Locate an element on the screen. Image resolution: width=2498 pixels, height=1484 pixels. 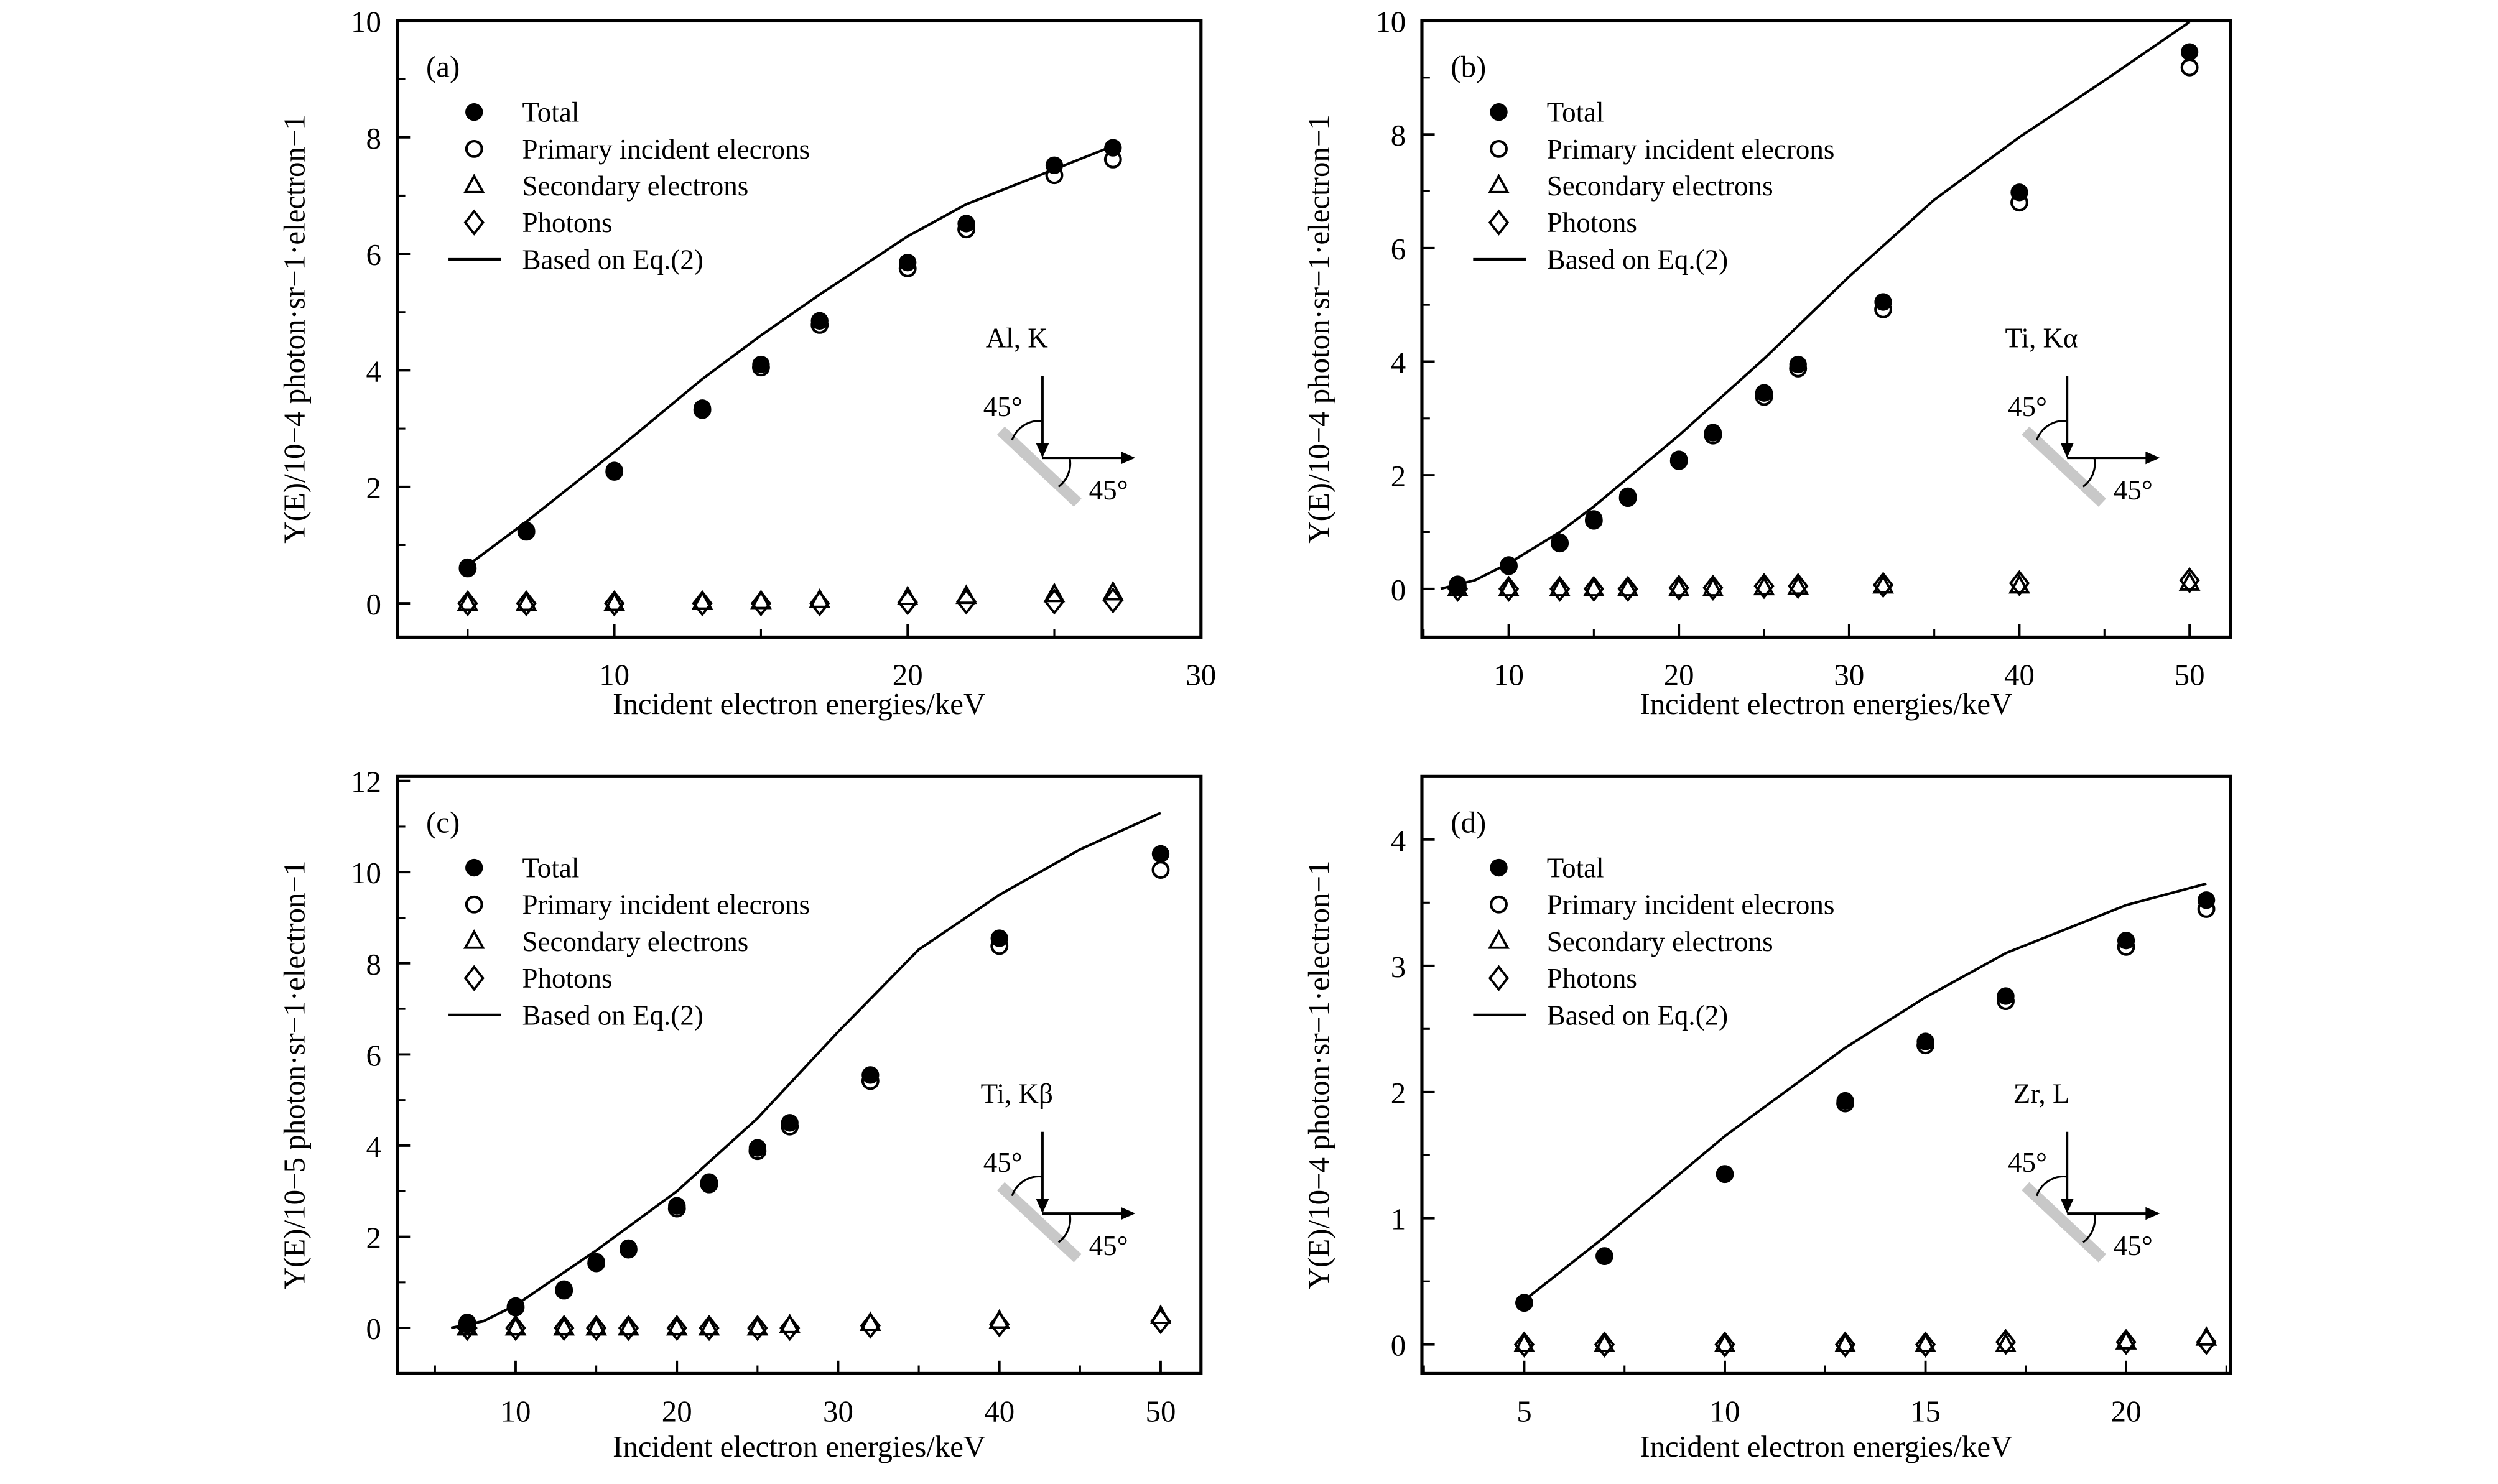
annotation-label: Ti, Kα is located at coordinates (2042, 339).